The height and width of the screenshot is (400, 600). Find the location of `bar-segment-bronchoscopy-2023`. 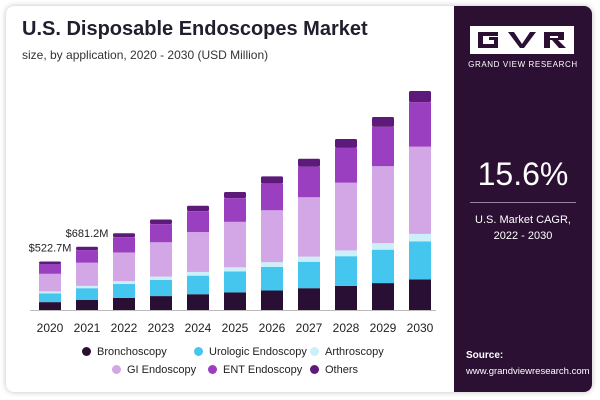

bar-segment-bronchoscopy-2023 is located at coordinates (161, 303).